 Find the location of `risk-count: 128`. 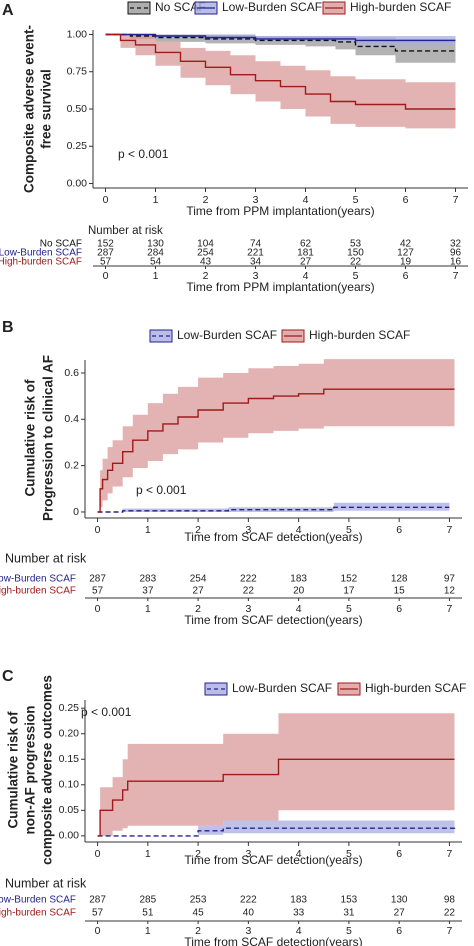

risk-count: 128 is located at coordinates (399, 579).